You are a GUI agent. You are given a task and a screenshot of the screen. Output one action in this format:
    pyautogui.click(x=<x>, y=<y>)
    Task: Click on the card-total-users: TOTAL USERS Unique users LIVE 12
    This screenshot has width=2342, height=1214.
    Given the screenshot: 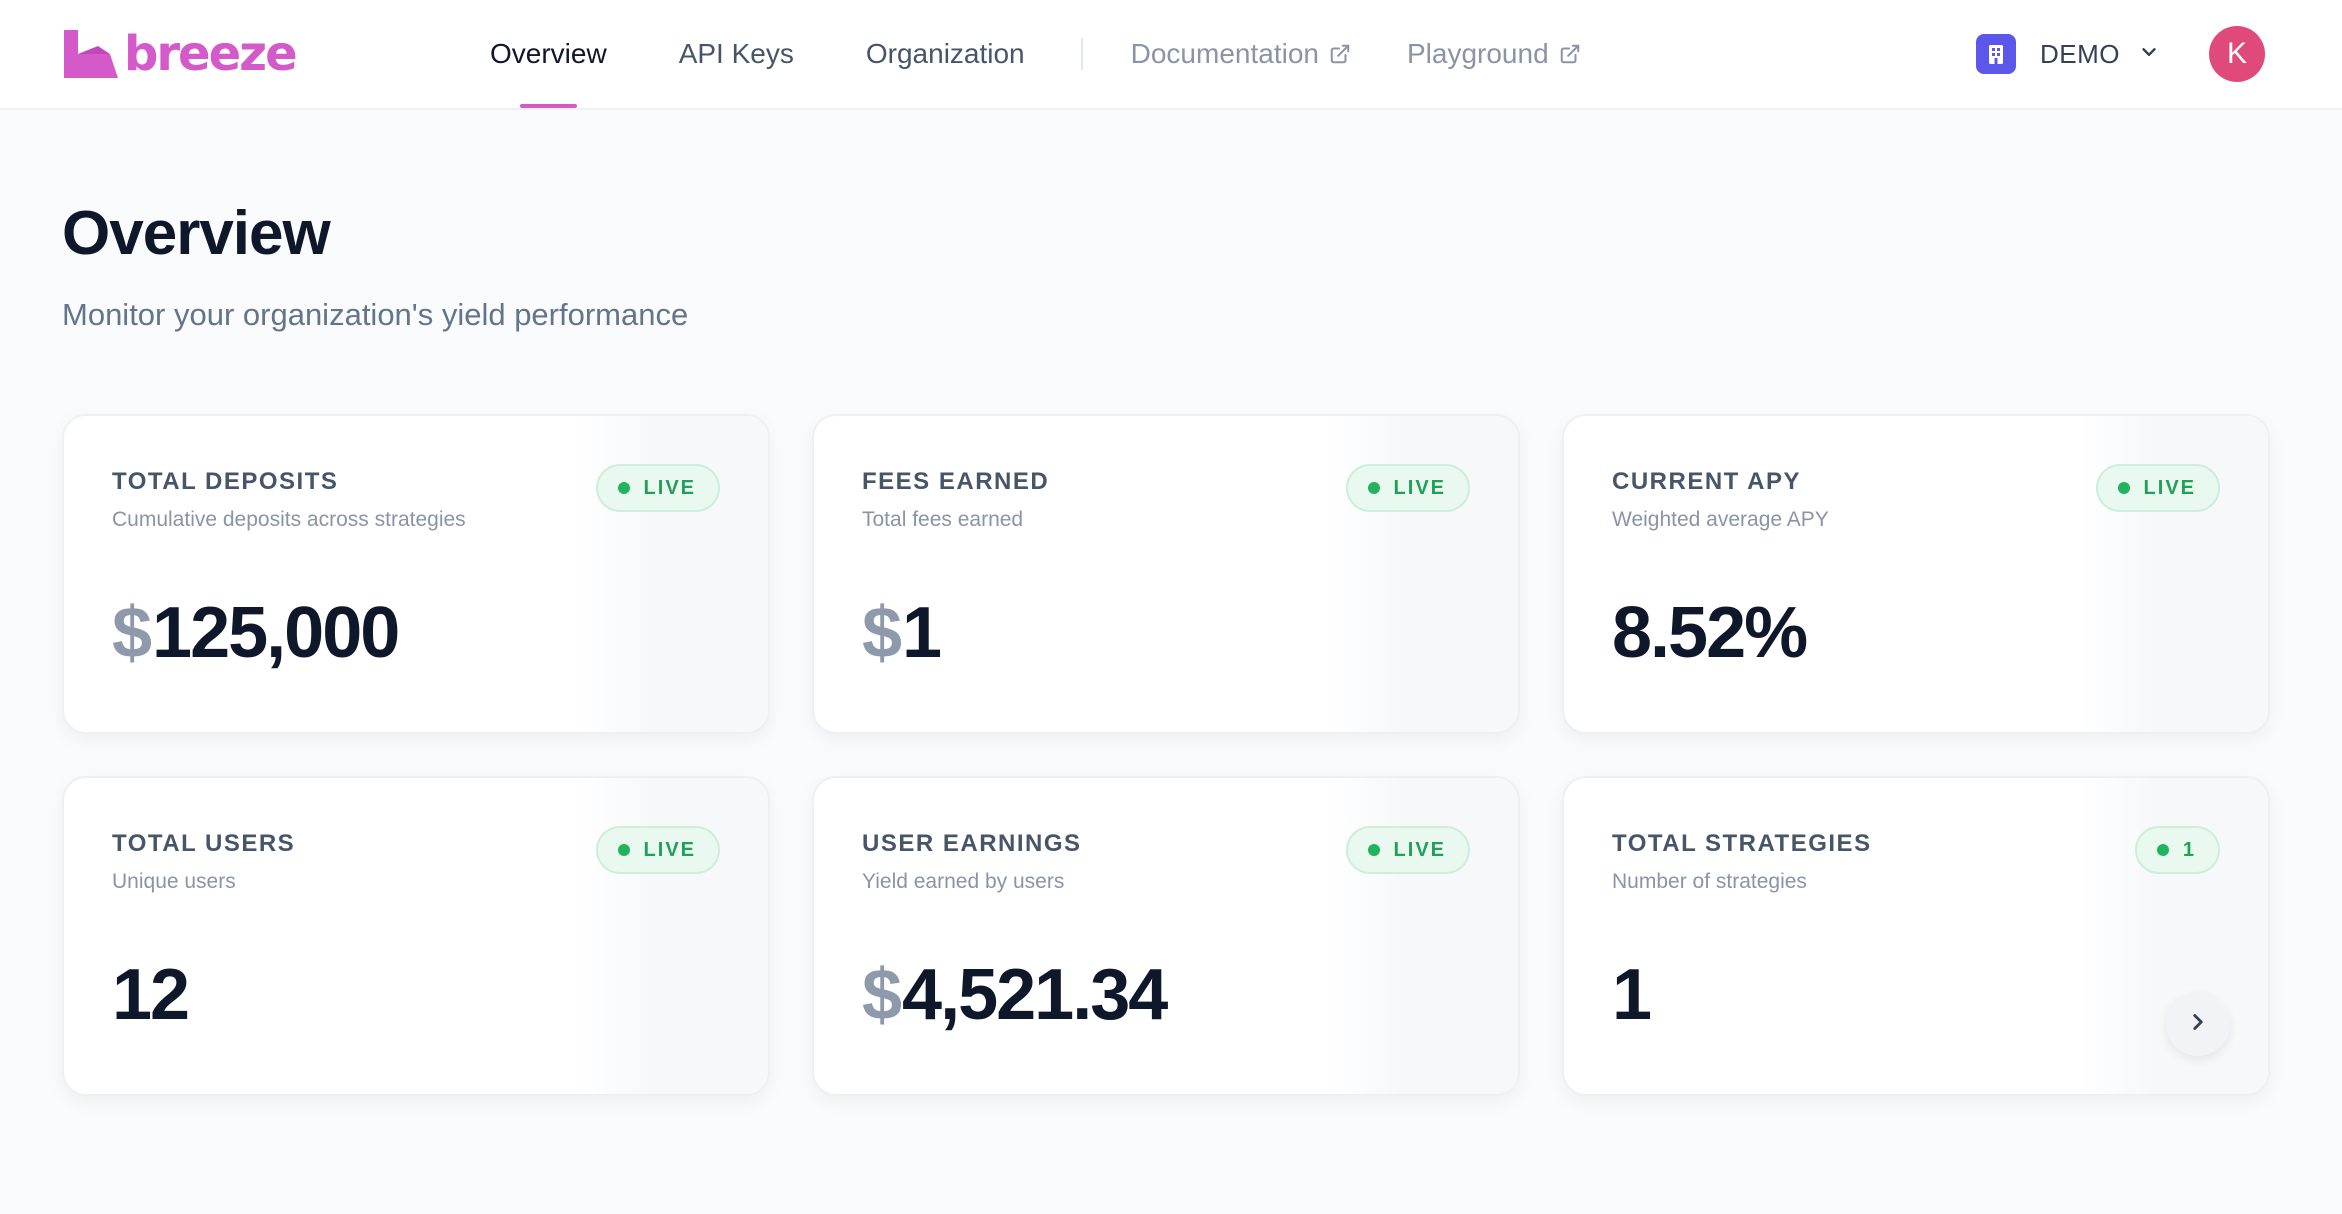 What is the action you would take?
    pyautogui.click(x=416, y=936)
    